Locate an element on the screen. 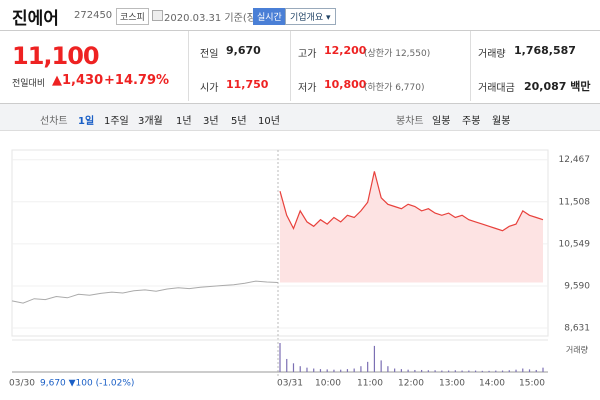 The height and width of the screenshot is (400, 600). item-label: 고가 is located at coordinates (307, 54).